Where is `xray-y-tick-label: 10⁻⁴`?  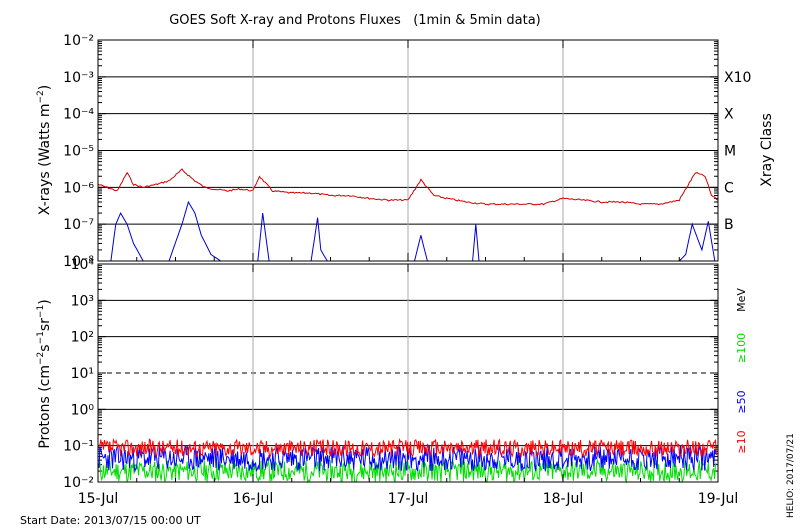
xray-y-tick-label: 10⁻⁴ is located at coordinates (78, 115).